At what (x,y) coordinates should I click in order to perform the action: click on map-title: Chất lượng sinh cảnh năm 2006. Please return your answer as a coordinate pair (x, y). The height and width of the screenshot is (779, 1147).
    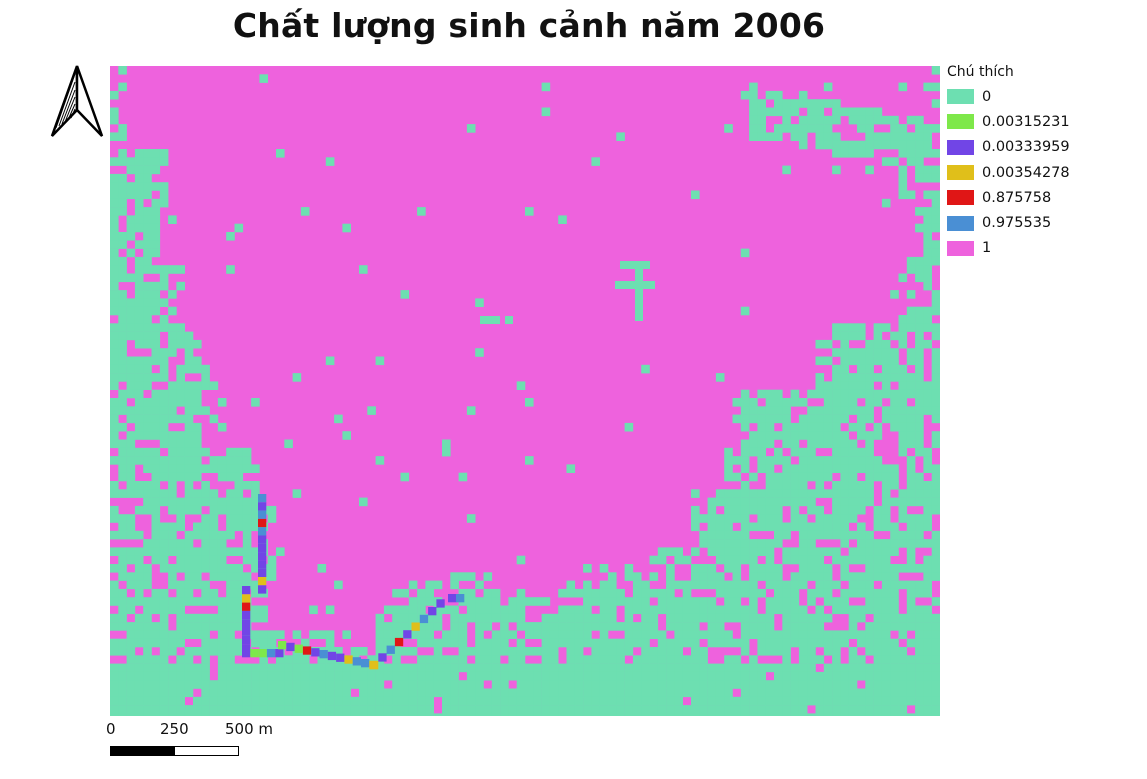
    Looking at the image, I should click on (529, 25).